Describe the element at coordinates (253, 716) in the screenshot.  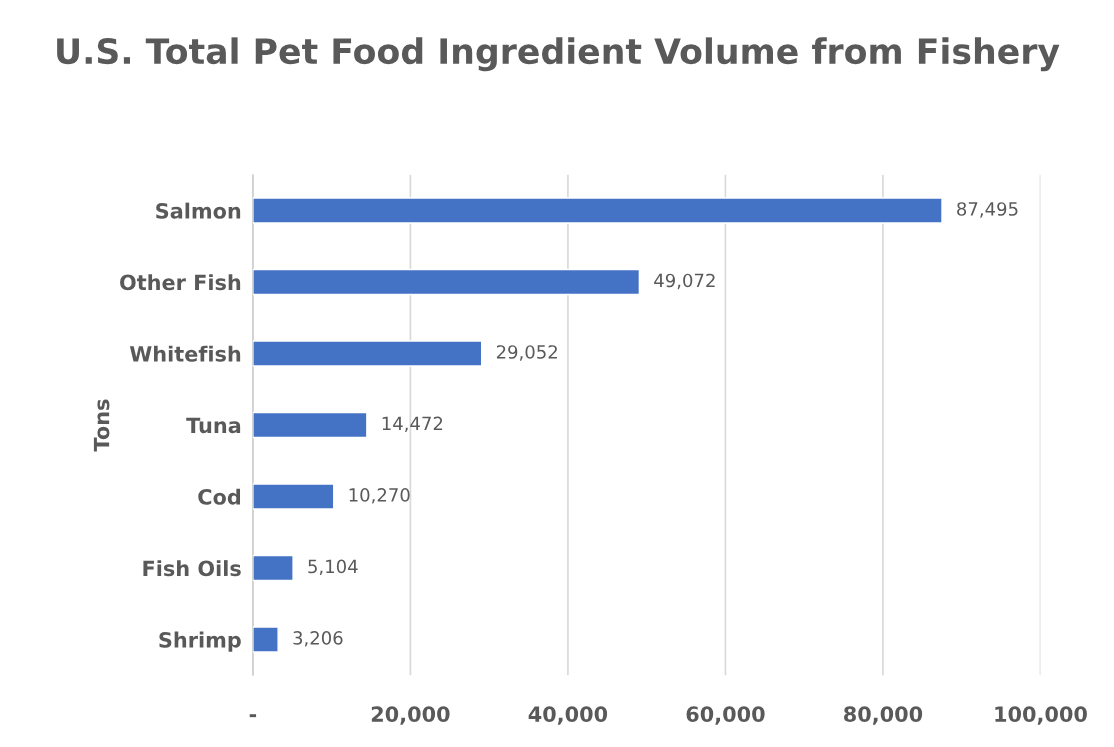
I see `x-tick-label: -` at that location.